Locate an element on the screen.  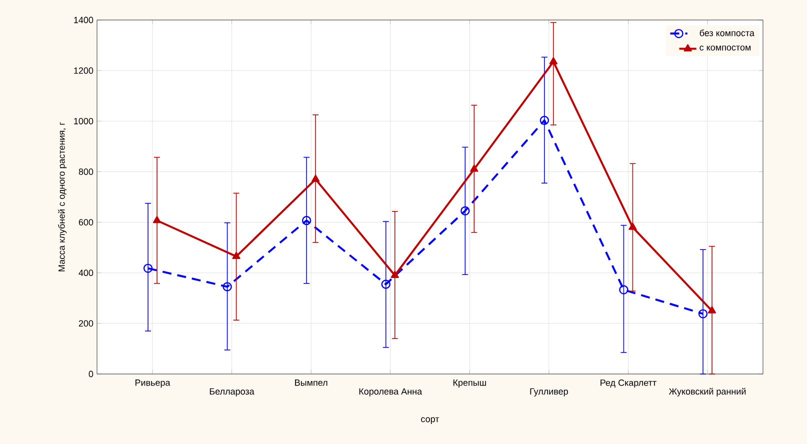
y-axis-title: Масса клубней с одного растения, г is located at coordinates (62, 197).